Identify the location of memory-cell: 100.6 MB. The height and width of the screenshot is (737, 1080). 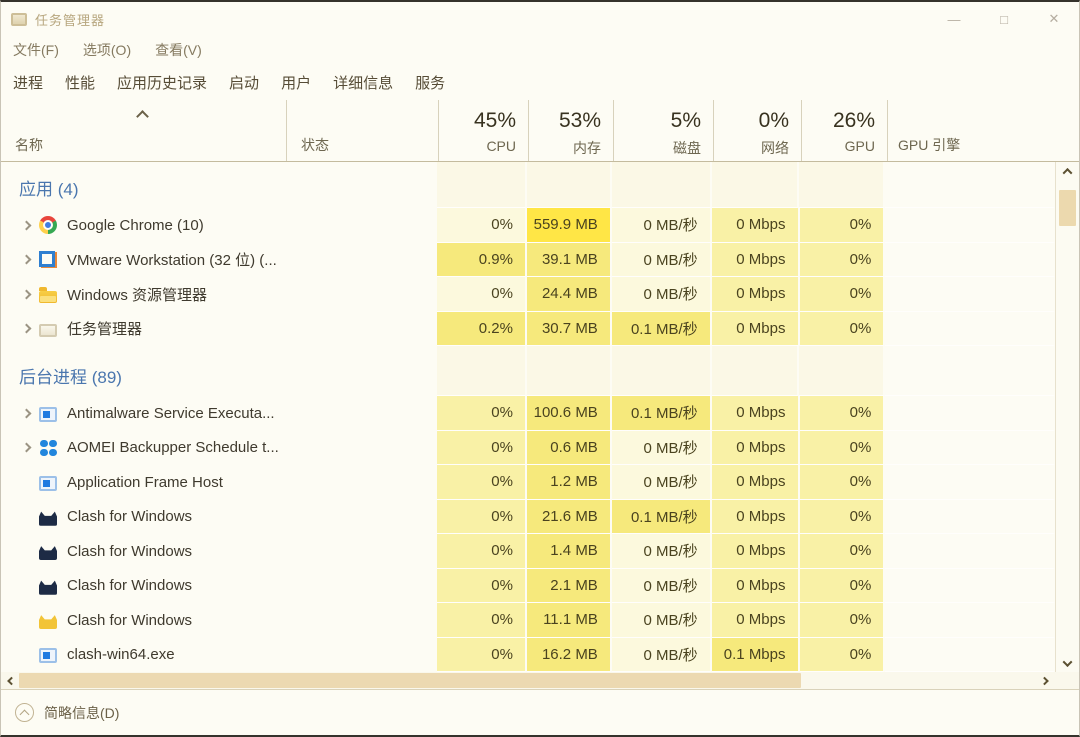
(569, 413).